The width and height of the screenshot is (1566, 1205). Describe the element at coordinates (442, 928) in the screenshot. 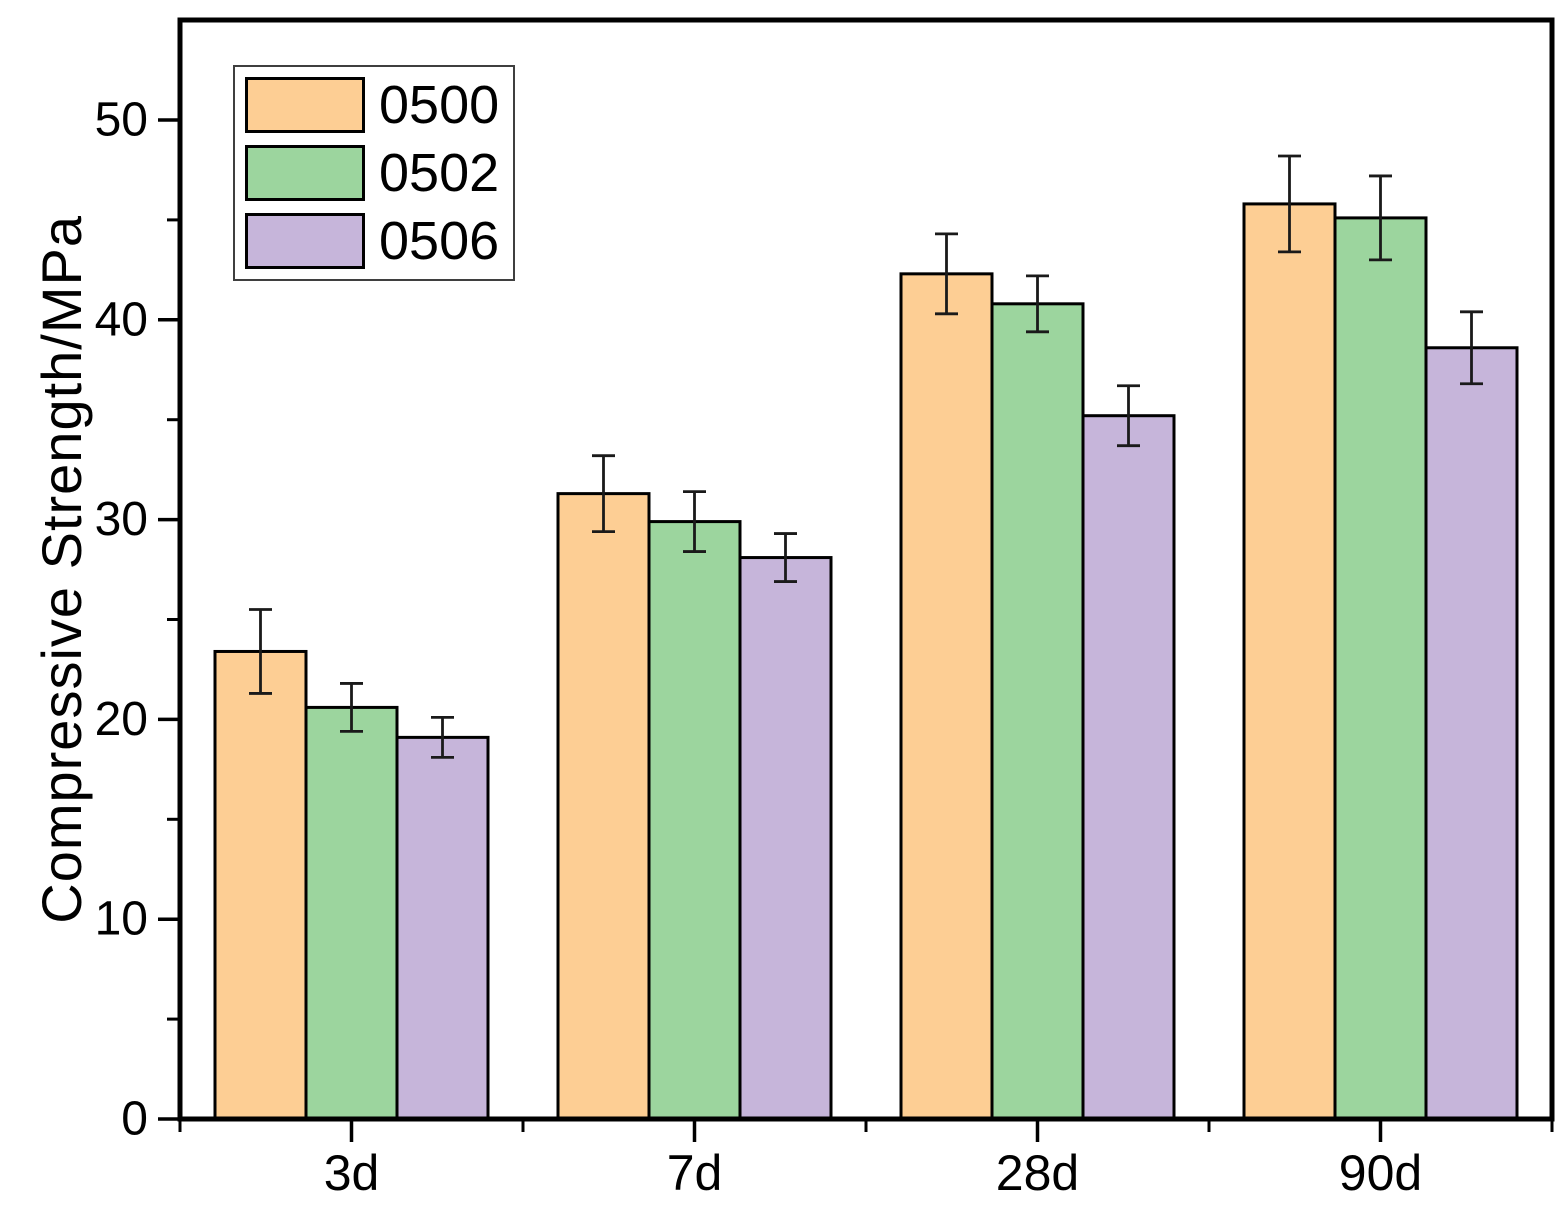

I see `bar-0506-3d` at that location.